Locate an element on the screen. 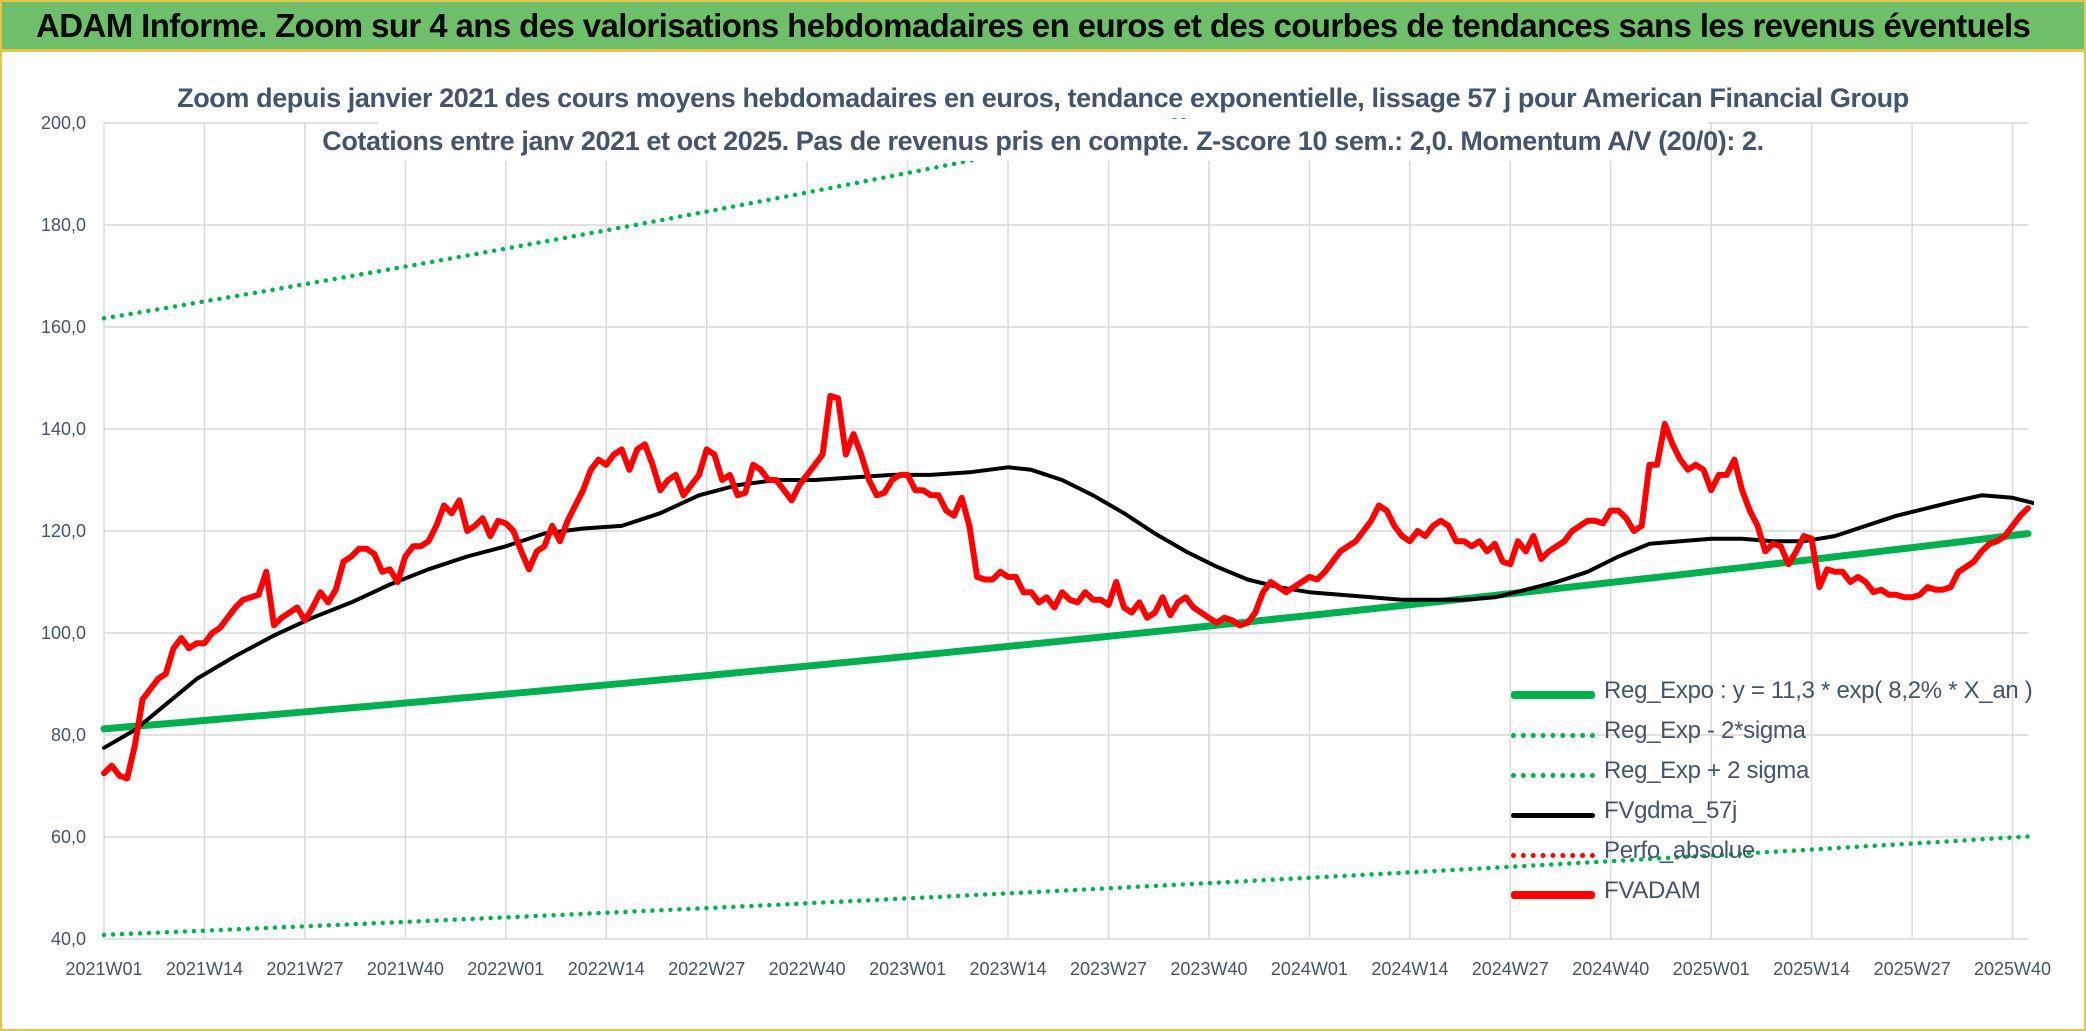 The width and height of the screenshot is (2086, 1031). y-tick-label: 80,0 is located at coordinates (68, 735).